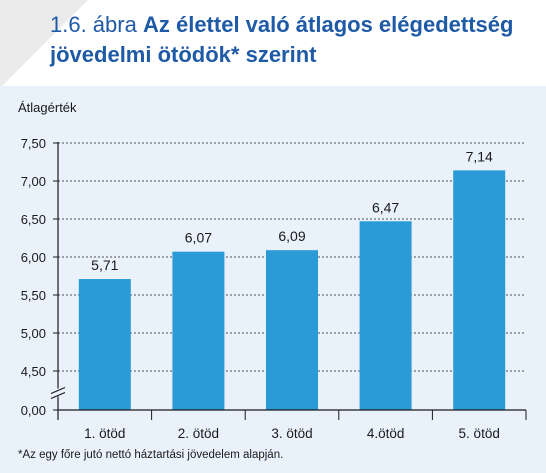 This screenshot has height=473, width=546. I want to click on axis-break-gap, so click(58, 392).